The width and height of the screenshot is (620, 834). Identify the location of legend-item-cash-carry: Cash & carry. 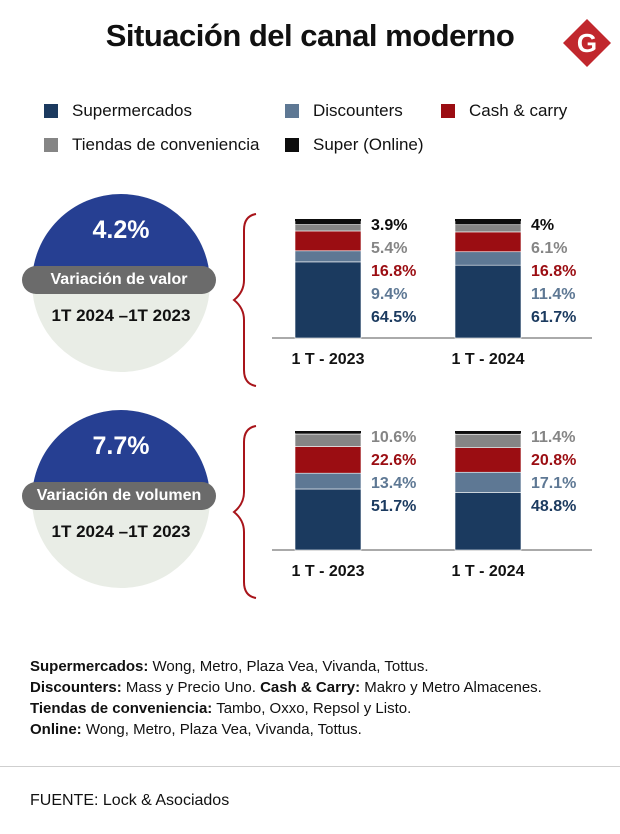
(521, 111).